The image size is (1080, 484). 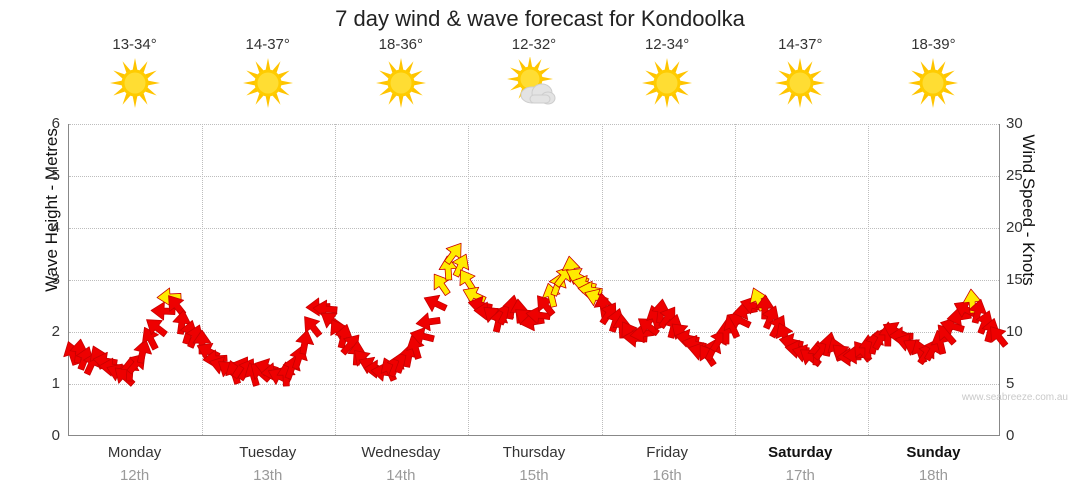 What do you see at coordinates (800, 464) in the screenshot?
I see `day-footer-saturday: Saturday 17th` at bounding box center [800, 464].